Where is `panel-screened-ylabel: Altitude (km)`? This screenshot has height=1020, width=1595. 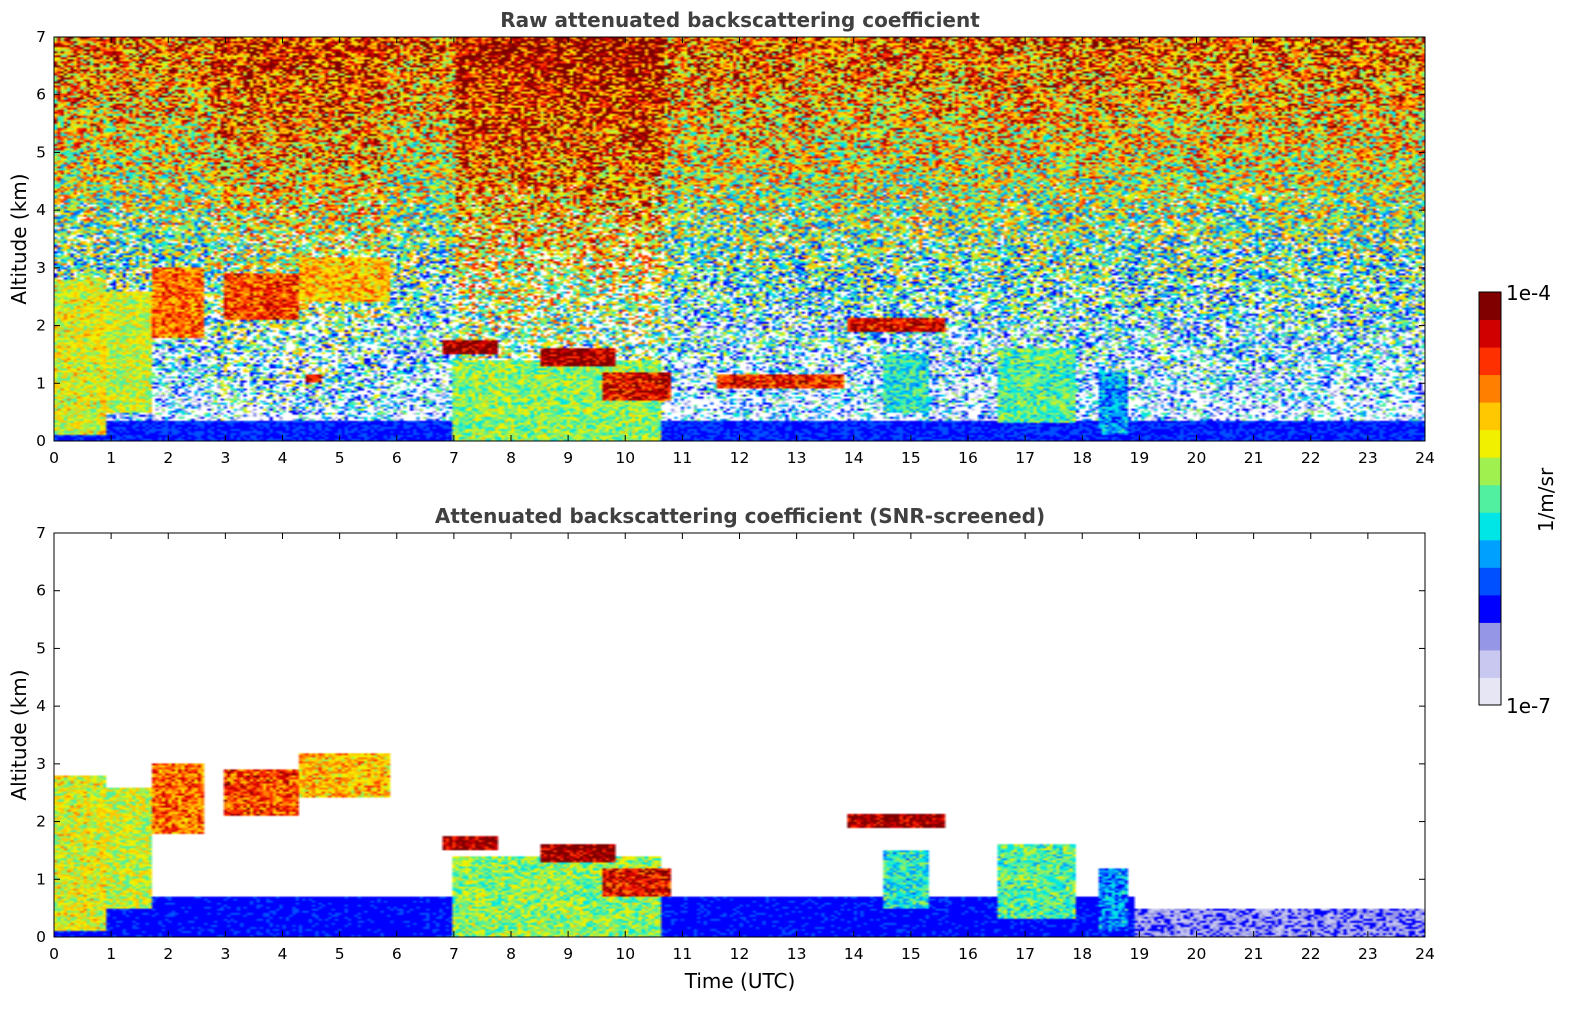
panel-screened-ylabel: Altitude (km) is located at coordinates (19, 734).